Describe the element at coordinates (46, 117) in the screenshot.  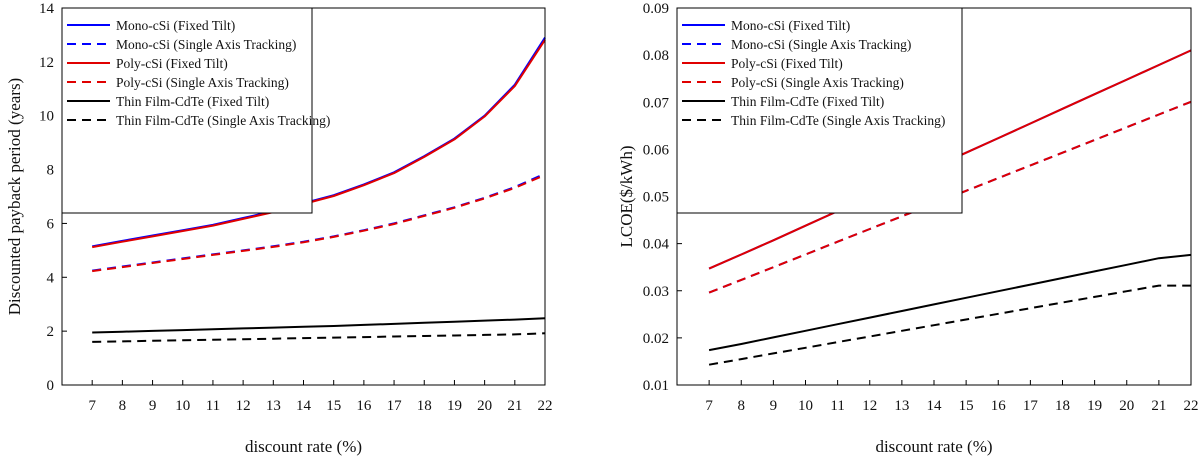
I see `y-tick-label: 10` at that location.